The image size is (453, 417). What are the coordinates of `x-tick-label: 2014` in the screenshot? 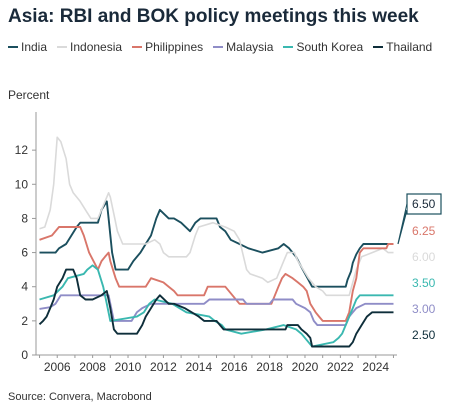 It's located at (198, 367).